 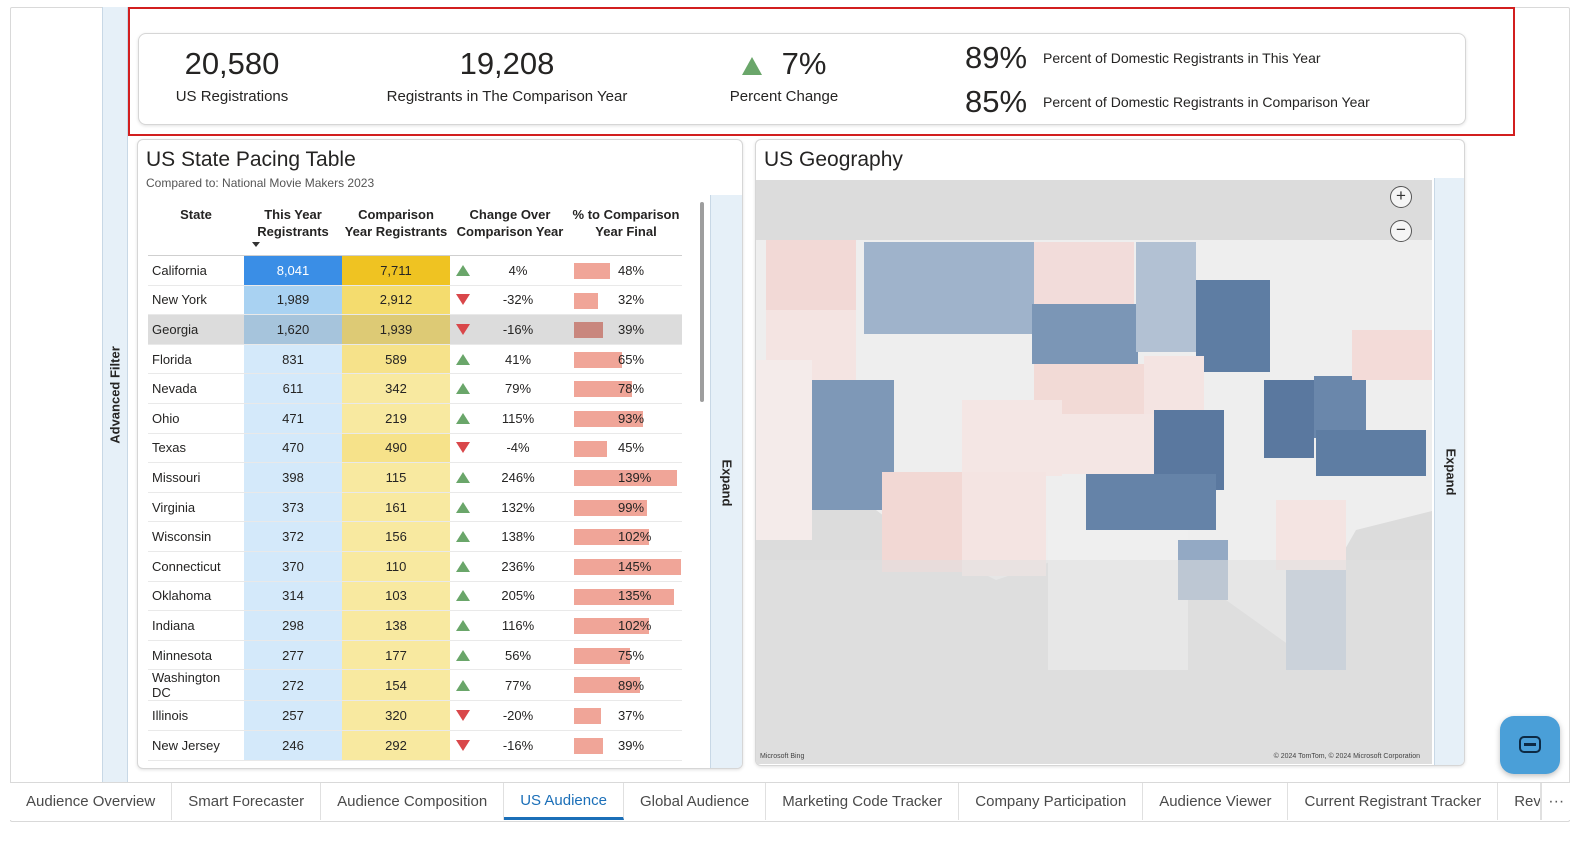 I want to click on cell-state: California, so click(x=196, y=270).